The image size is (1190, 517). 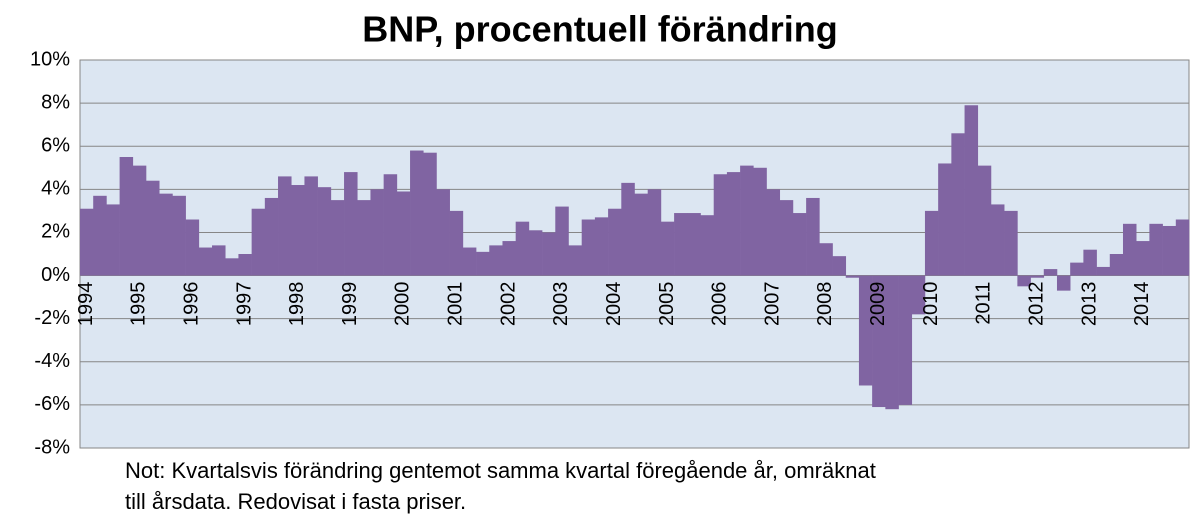 What do you see at coordinates (403, 304) in the screenshot?
I see `x-tick-label: 2000` at bounding box center [403, 304].